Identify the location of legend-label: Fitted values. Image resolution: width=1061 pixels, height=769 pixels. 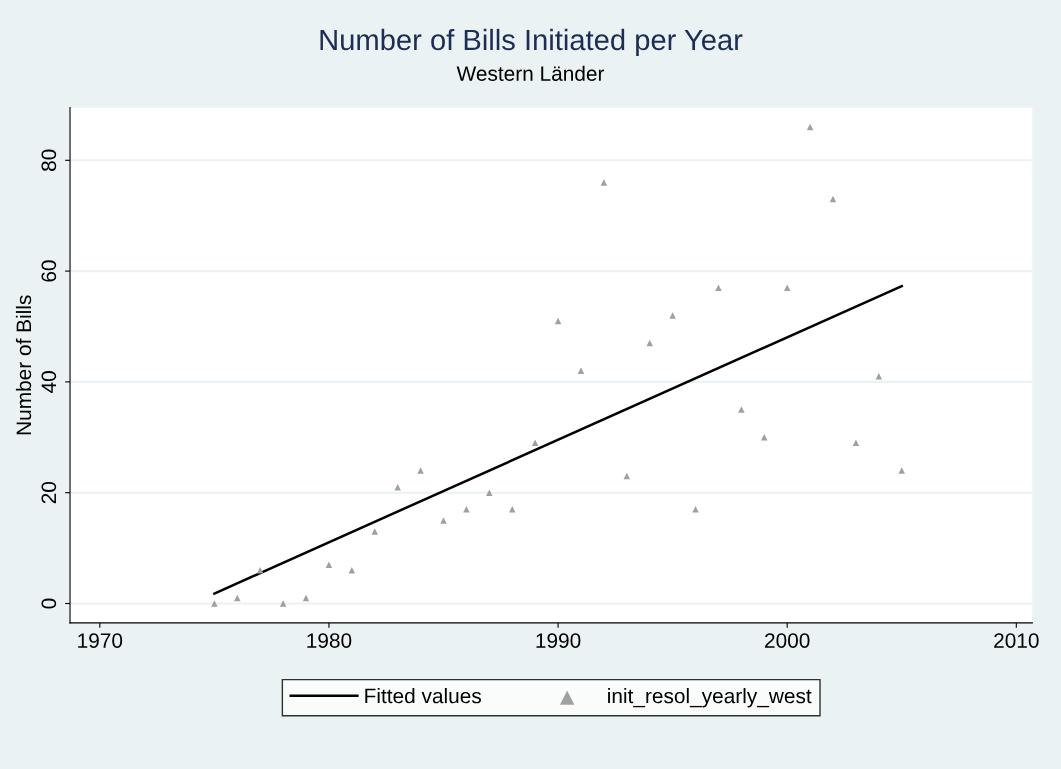
(423, 696).